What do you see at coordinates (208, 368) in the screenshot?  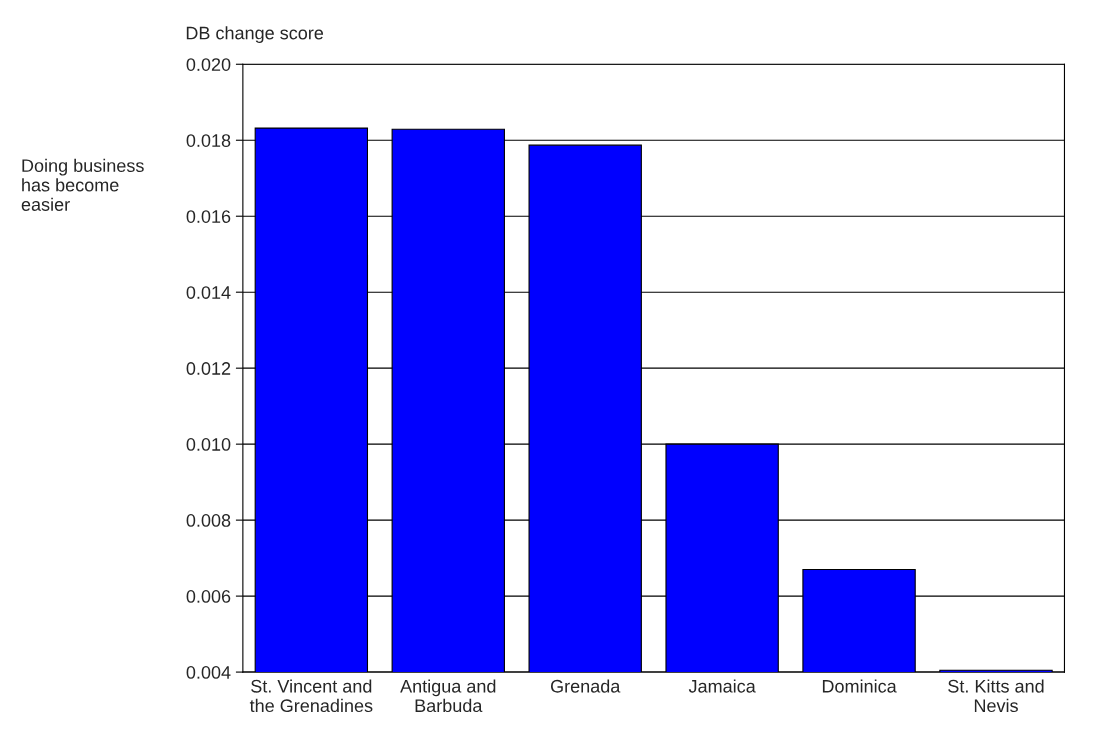 I see `y-tick-label: 0.012` at bounding box center [208, 368].